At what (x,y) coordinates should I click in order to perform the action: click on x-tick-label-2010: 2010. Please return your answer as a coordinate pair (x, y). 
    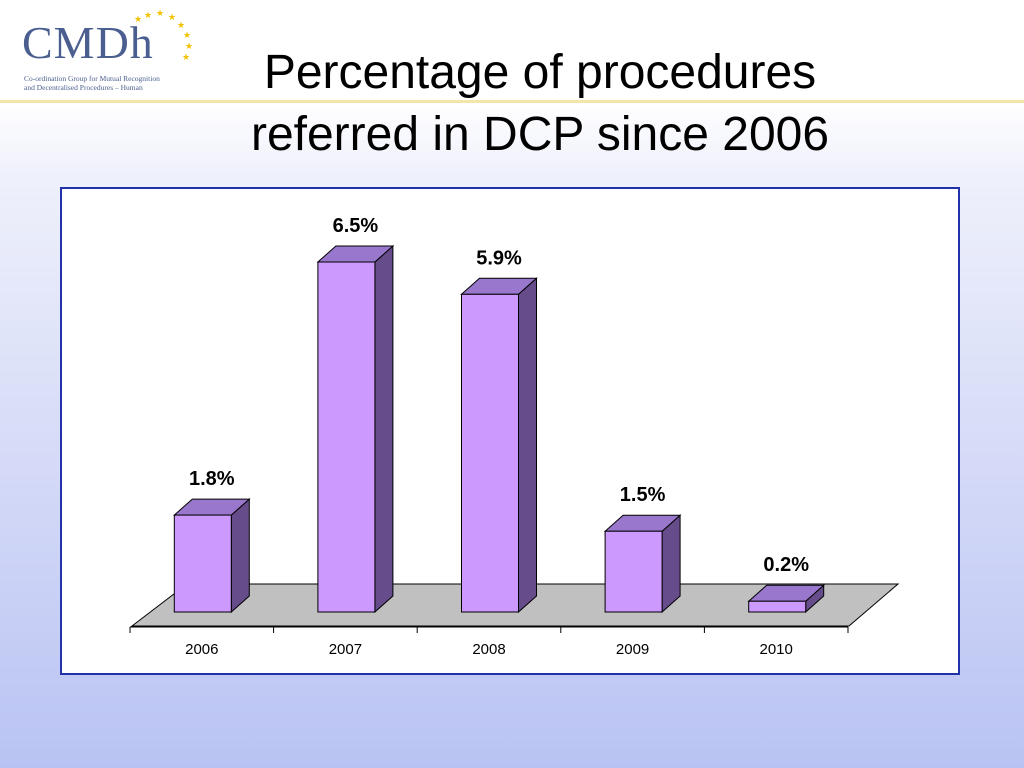
    Looking at the image, I should click on (776, 649).